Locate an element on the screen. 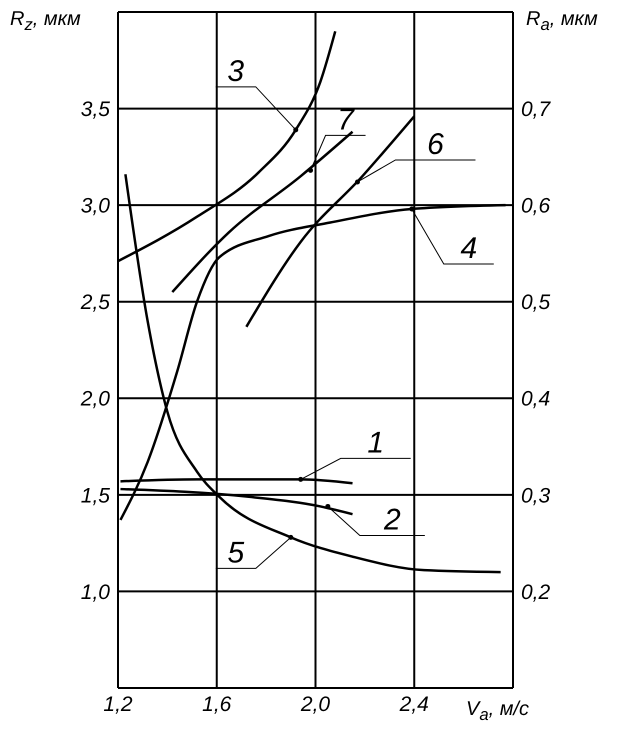 The height and width of the screenshot is (739, 619). annotation: 2 is located at coordinates (392, 519).